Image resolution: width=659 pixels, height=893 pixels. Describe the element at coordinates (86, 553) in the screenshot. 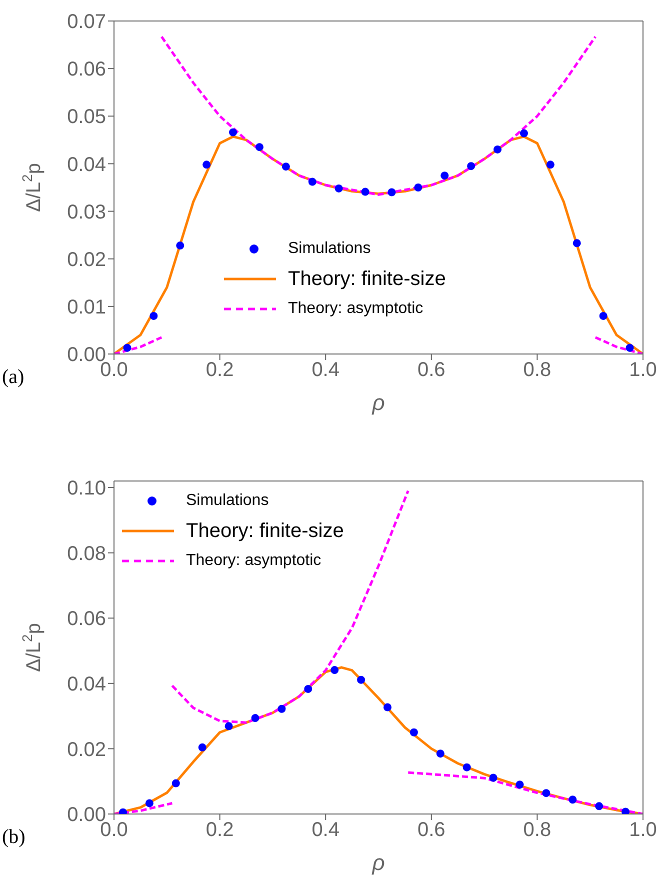

I see `y-tick-label: 0.08` at that location.